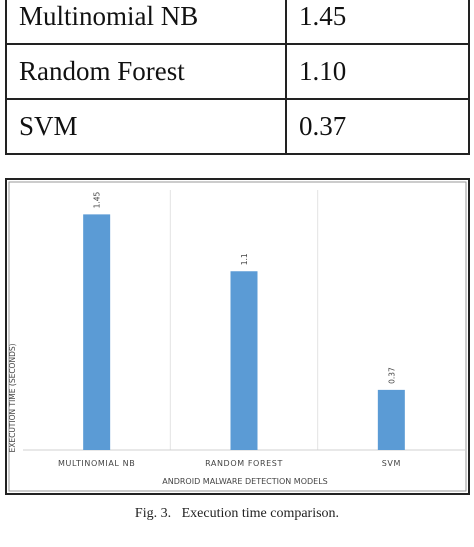  I want to click on data-label: 1.1, so click(244, 259).